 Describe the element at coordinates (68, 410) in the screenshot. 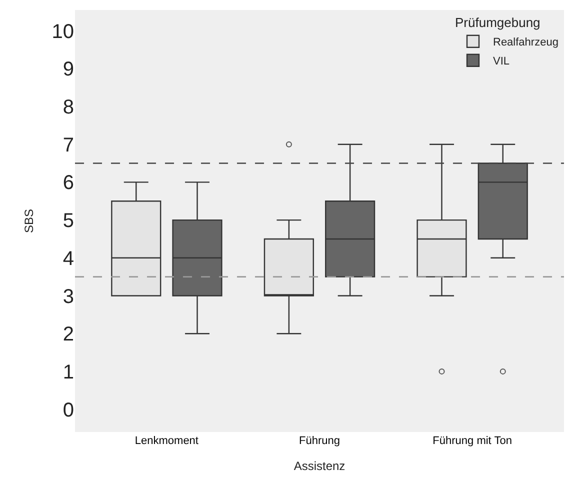

I see `y-tick-label: 0` at that location.